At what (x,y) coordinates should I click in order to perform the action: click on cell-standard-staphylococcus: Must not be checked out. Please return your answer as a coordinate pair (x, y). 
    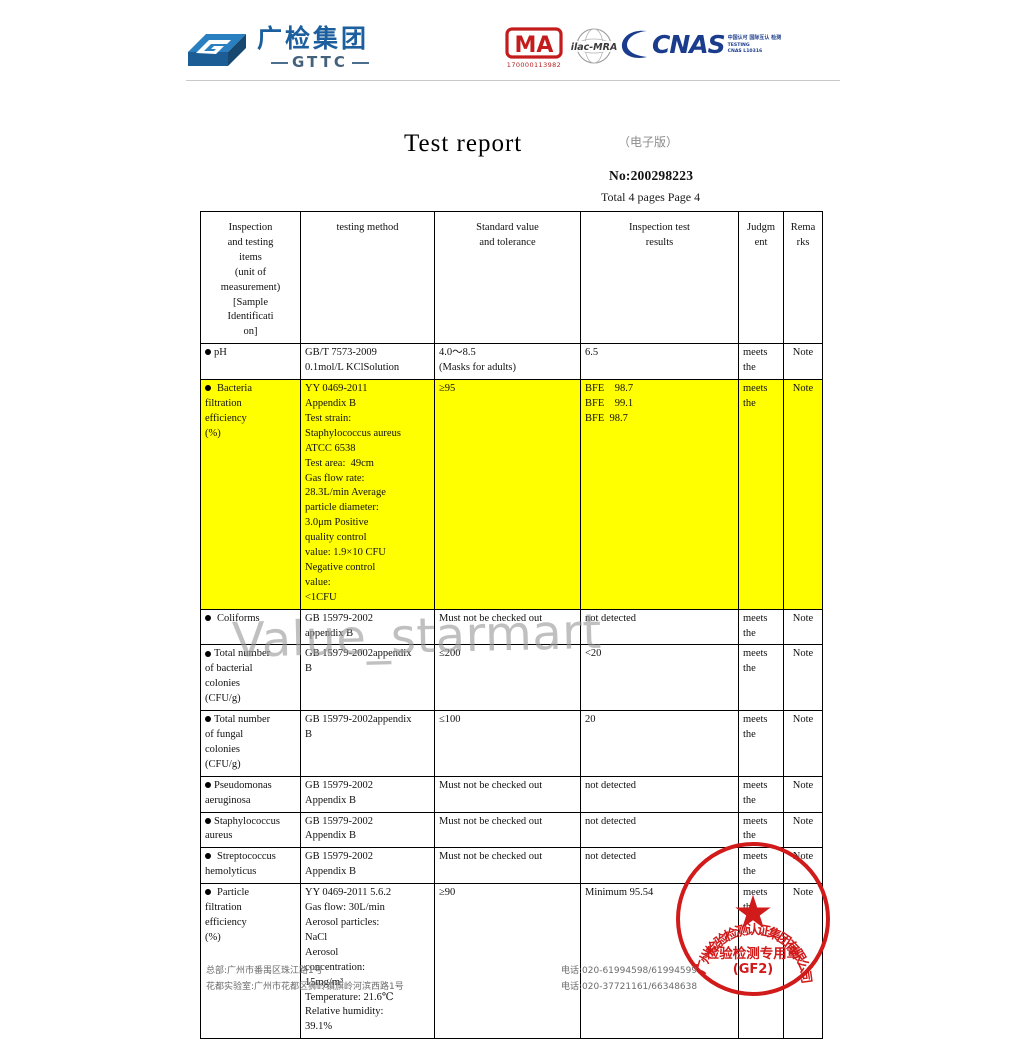
    Looking at the image, I should click on (507, 830).